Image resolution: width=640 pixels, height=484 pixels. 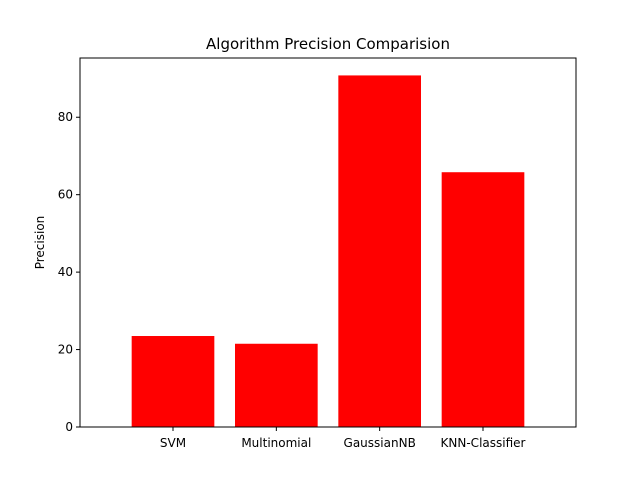 I want to click on x-axis-ticks: SVM Multinomial GaussianNB KNN-Classifier, so click(x=343, y=438).